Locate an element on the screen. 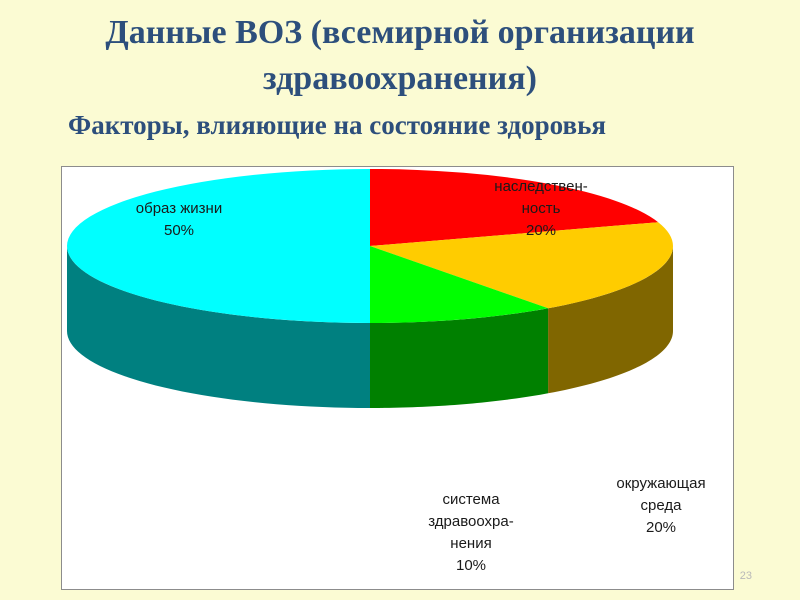  page-number: 23 is located at coordinates (745, 576).